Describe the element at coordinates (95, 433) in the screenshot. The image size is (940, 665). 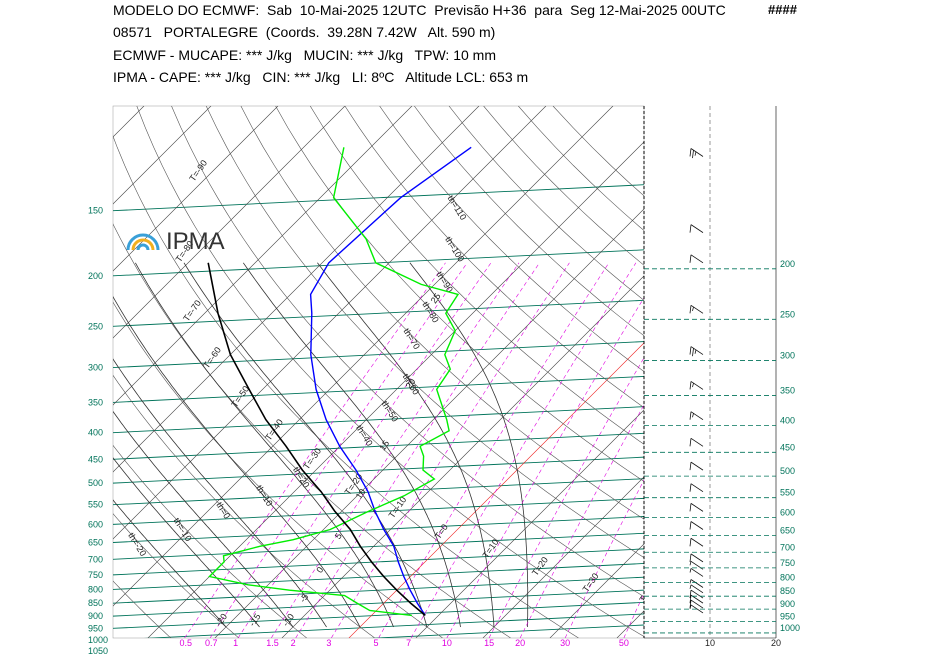
I see `pressure-label-left: 400` at that location.